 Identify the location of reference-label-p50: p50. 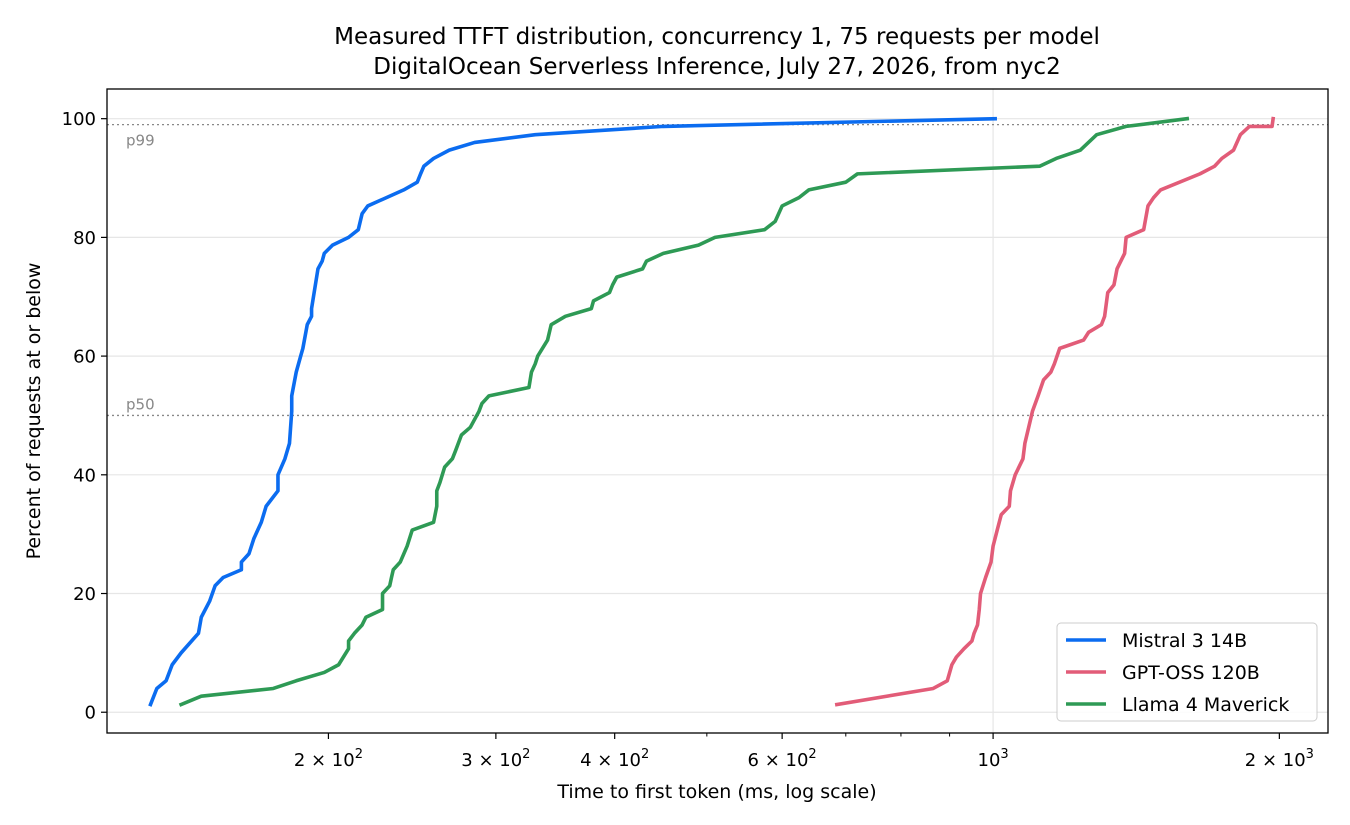
(140, 404).